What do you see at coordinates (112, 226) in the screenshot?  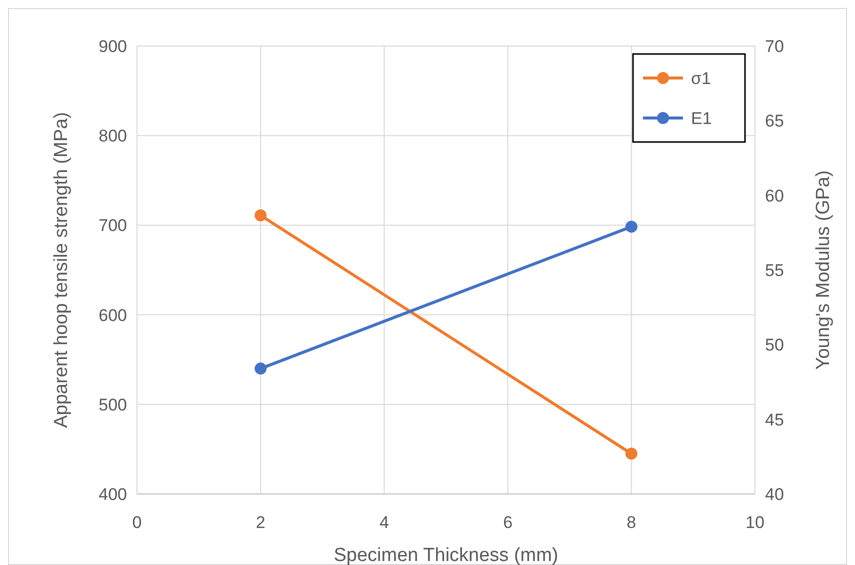 I see `y-tick-label: 700` at bounding box center [112, 226].